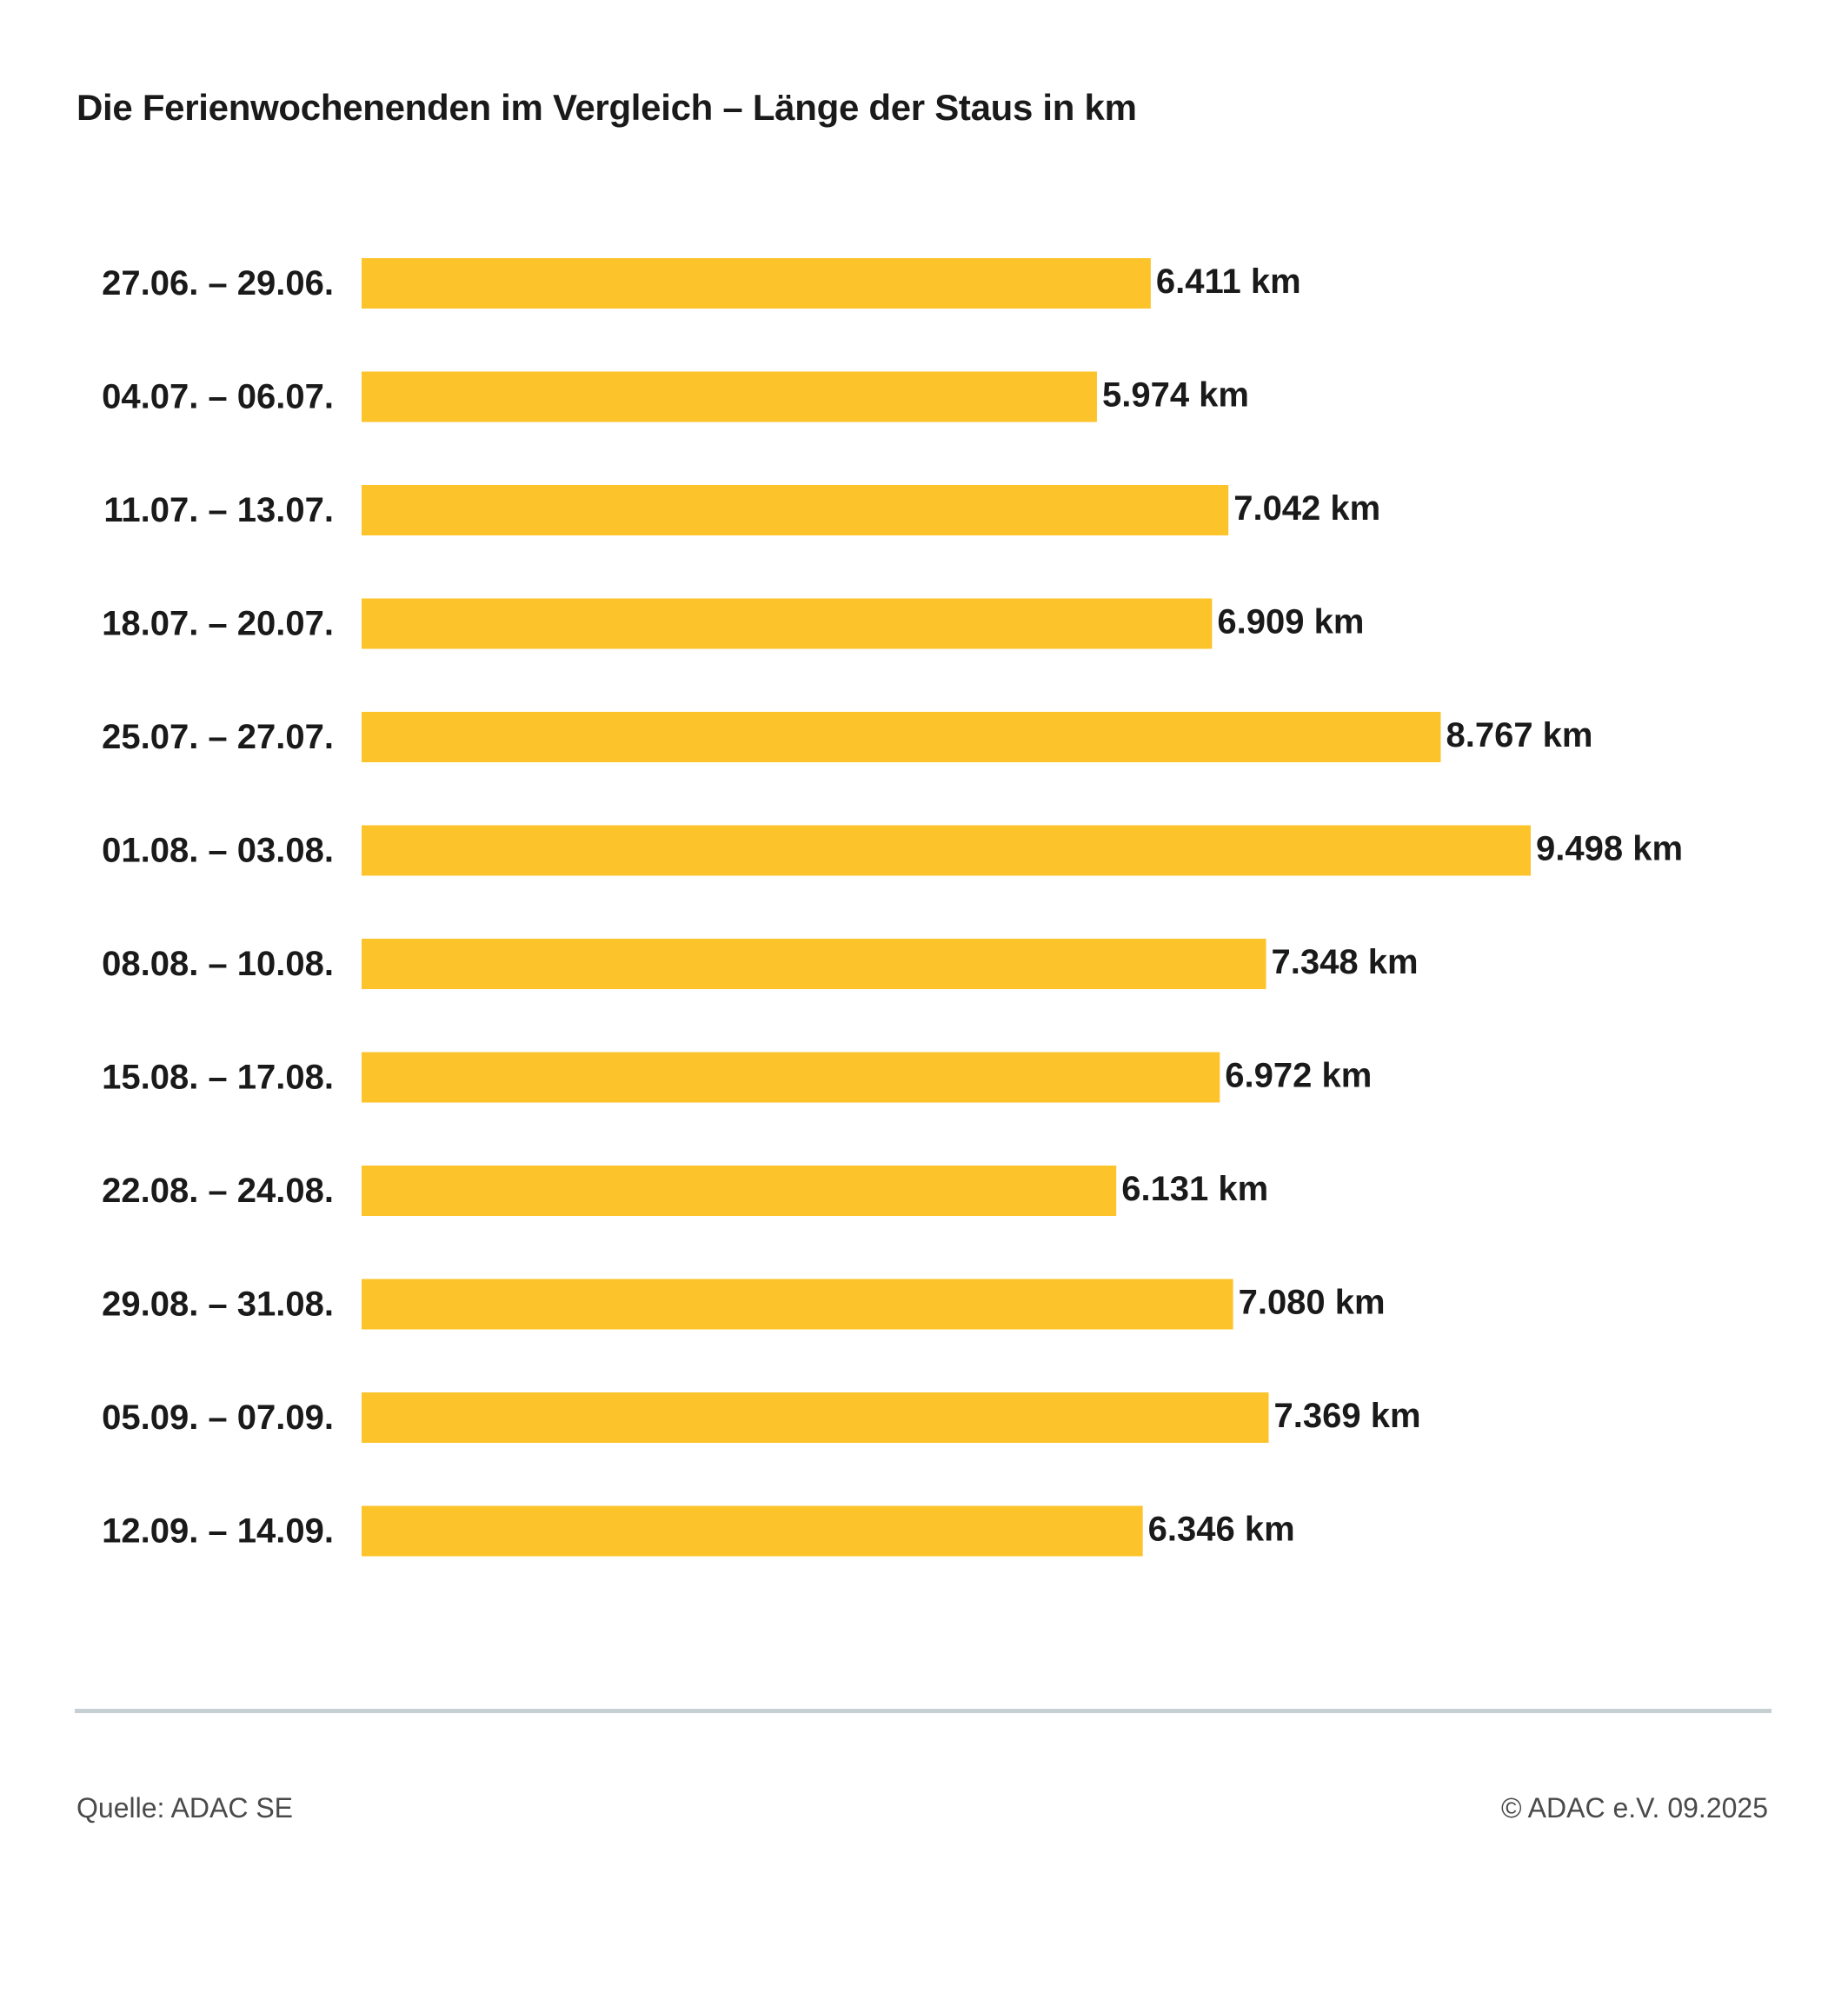  What do you see at coordinates (1345, 962) in the screenshot?
I see `value-label: 7.348 km` at bounding box center [1345, 962].